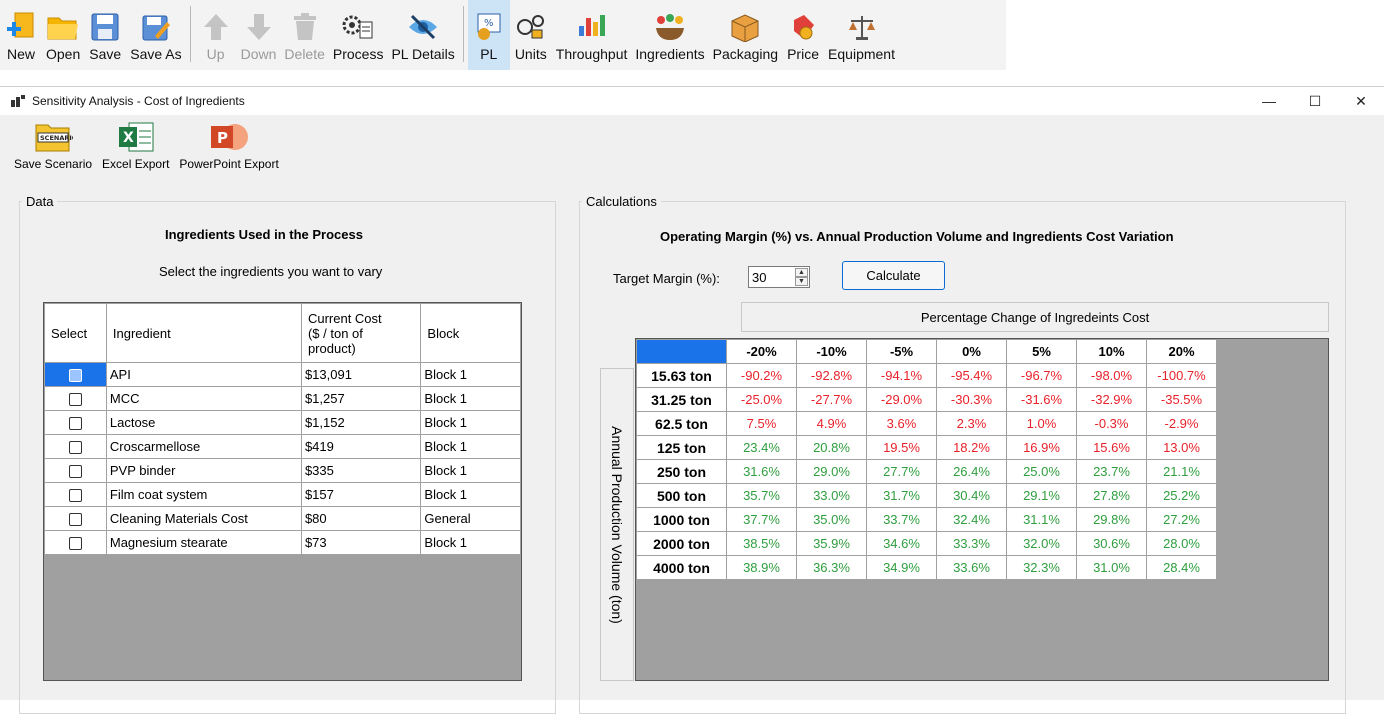 Image resolution: width=1384 pixels, height=714 pixels. I want to click on margin-value-cell: -32.9%, so click(1111, 399).